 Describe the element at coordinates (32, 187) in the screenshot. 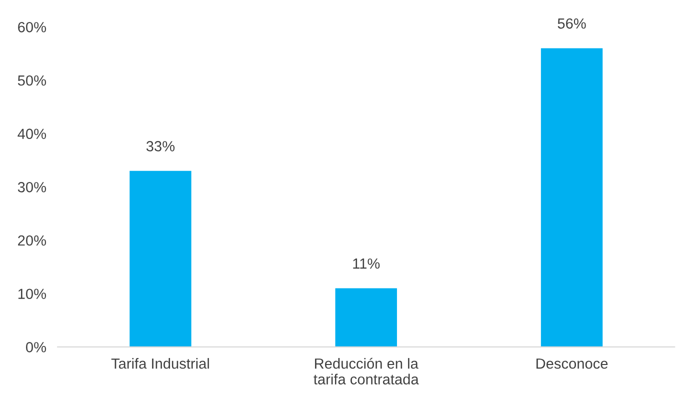

I see `y-tick-label: 30%` at that location.